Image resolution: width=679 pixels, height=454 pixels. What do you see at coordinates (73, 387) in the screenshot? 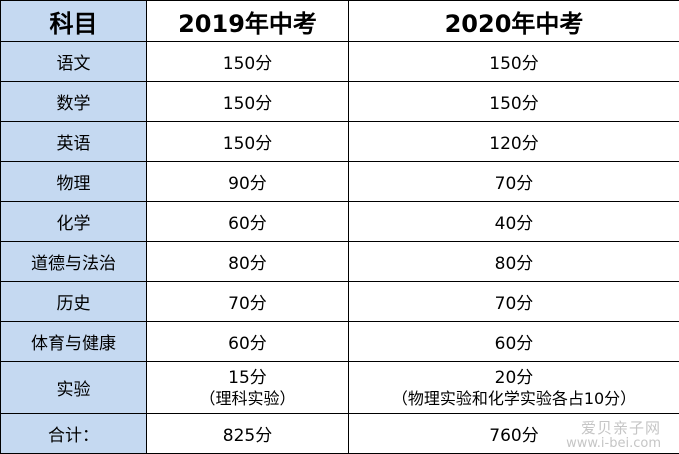
I see `subject-cell: 实验` at bounding box center [73, 387].